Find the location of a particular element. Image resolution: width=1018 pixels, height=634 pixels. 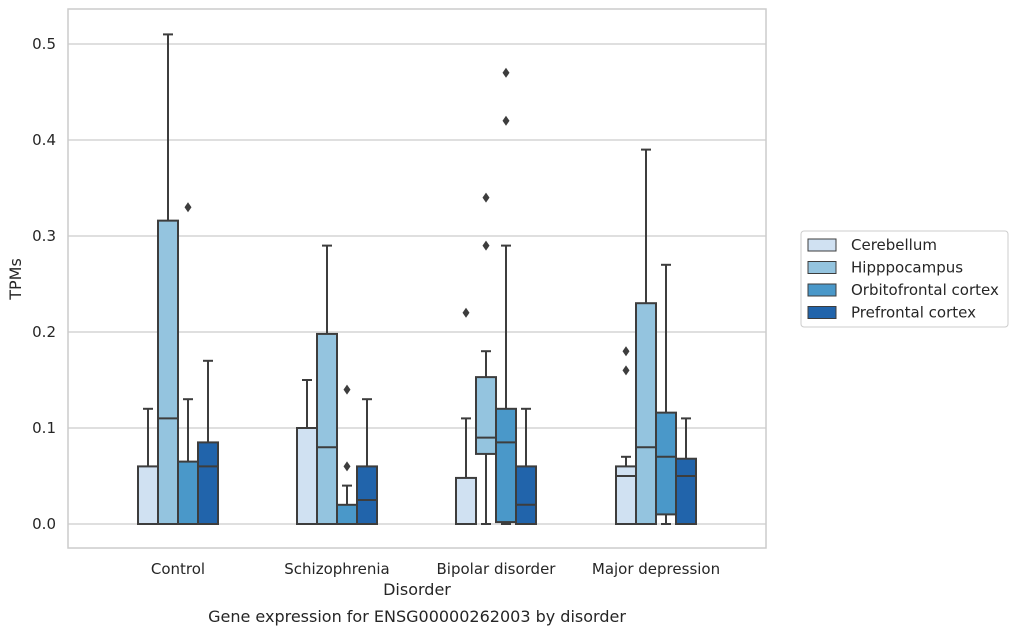

x-axis-title: Disorder is located at coordinates (417, 589).